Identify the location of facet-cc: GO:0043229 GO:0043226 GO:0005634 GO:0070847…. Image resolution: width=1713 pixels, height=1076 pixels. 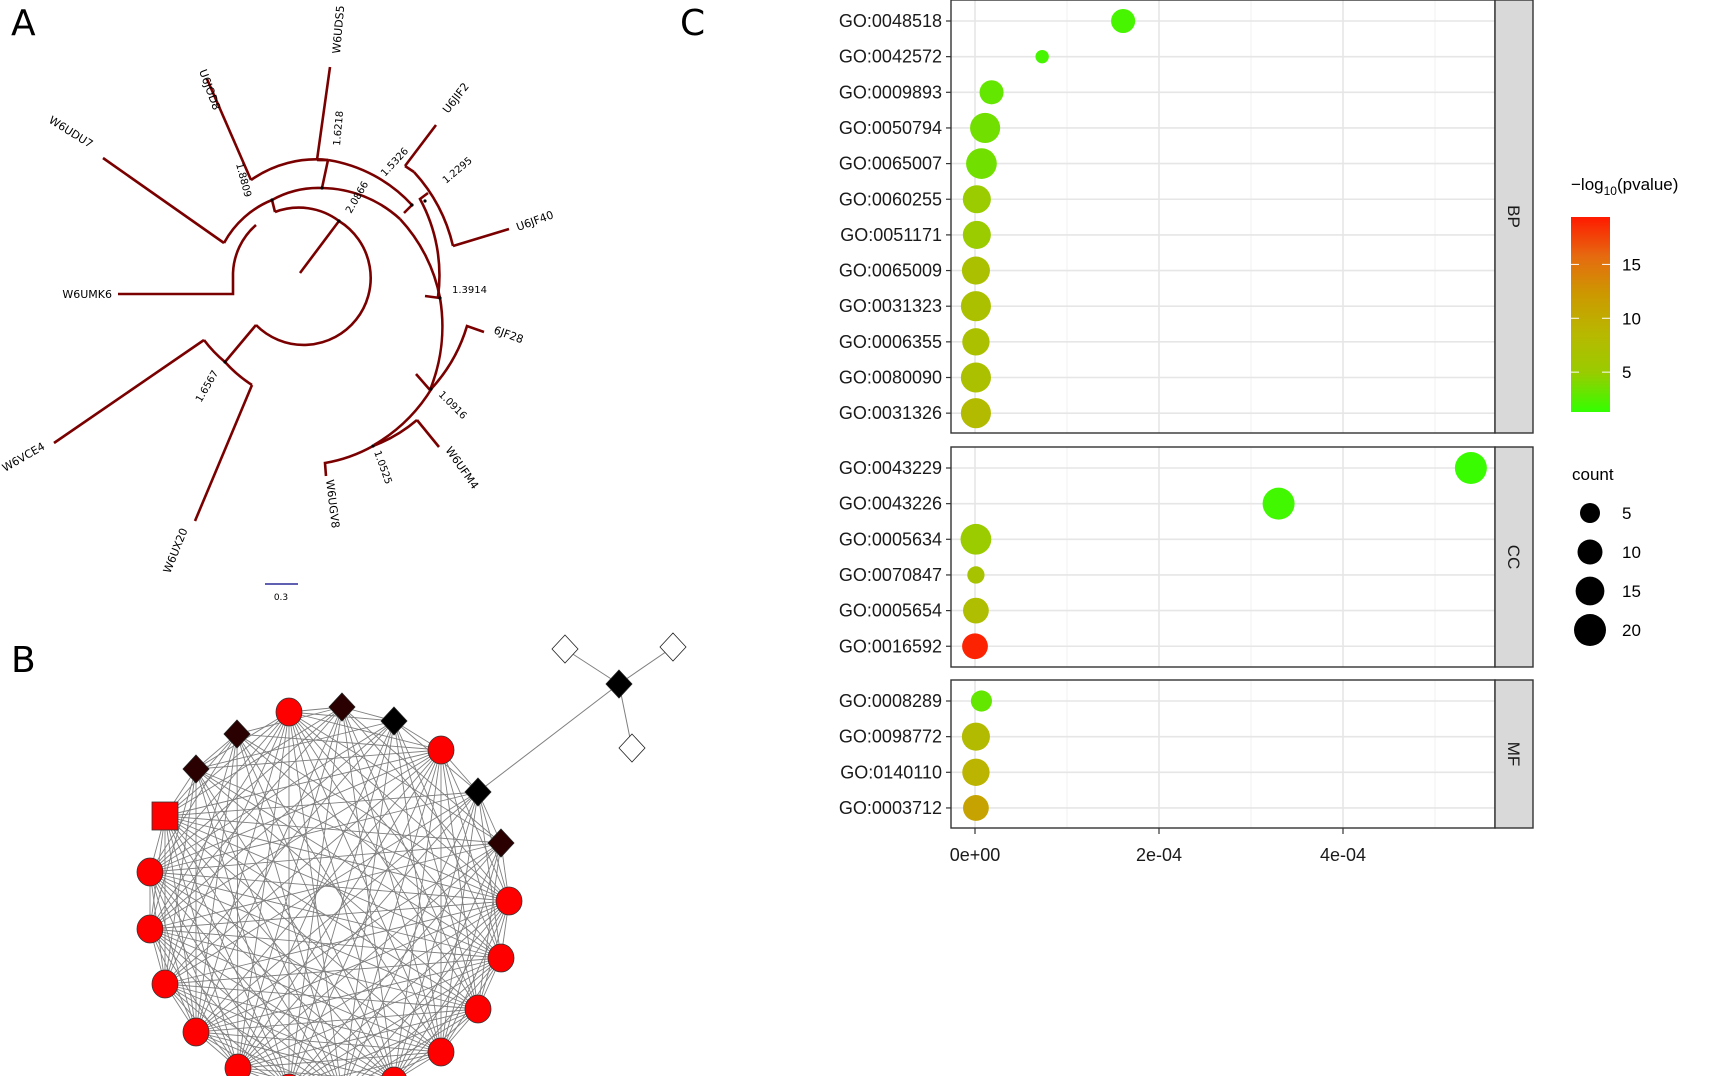
(1186, 557).